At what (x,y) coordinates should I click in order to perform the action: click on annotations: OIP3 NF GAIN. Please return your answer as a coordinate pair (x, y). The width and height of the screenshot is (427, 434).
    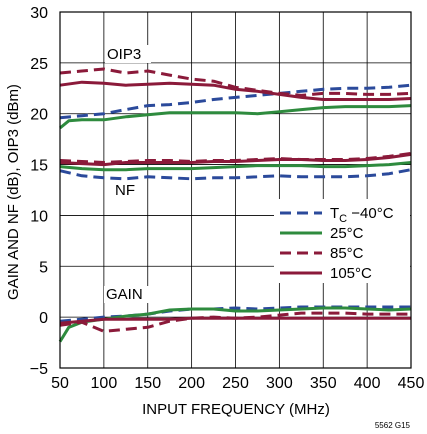
    Looking at the image, I should click on (127, 174).